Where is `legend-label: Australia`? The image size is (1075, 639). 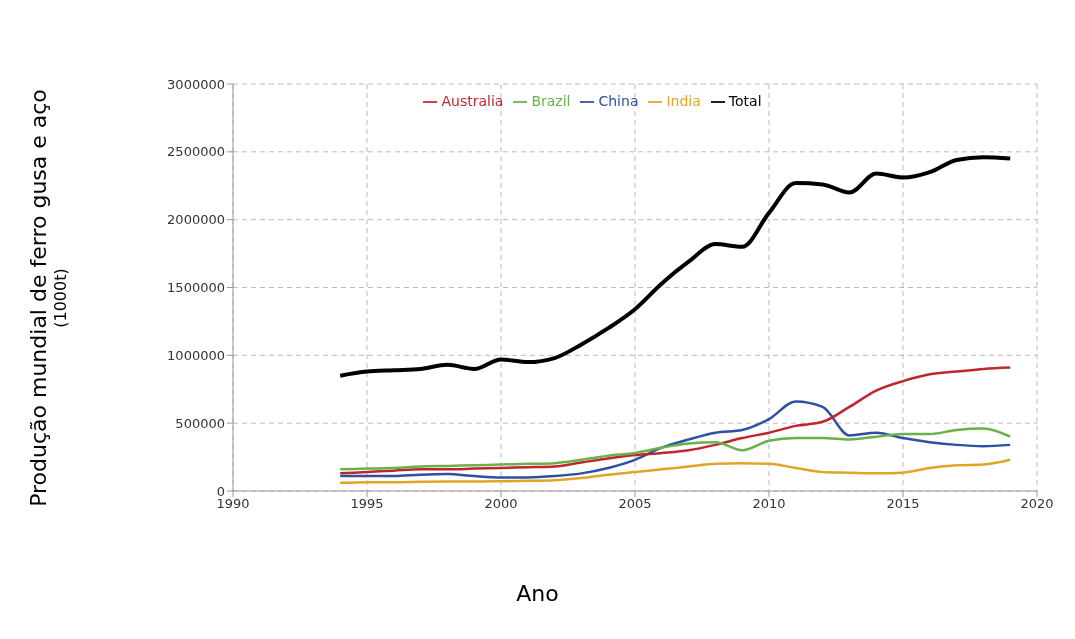 legend-label: Australia is located at coordinates (472, 101).